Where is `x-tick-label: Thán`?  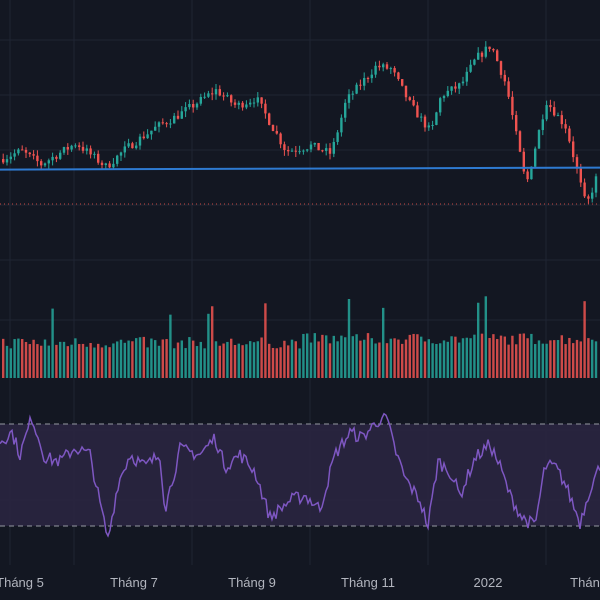
x-tick-label: Thán is located at coordinates (585, 582).